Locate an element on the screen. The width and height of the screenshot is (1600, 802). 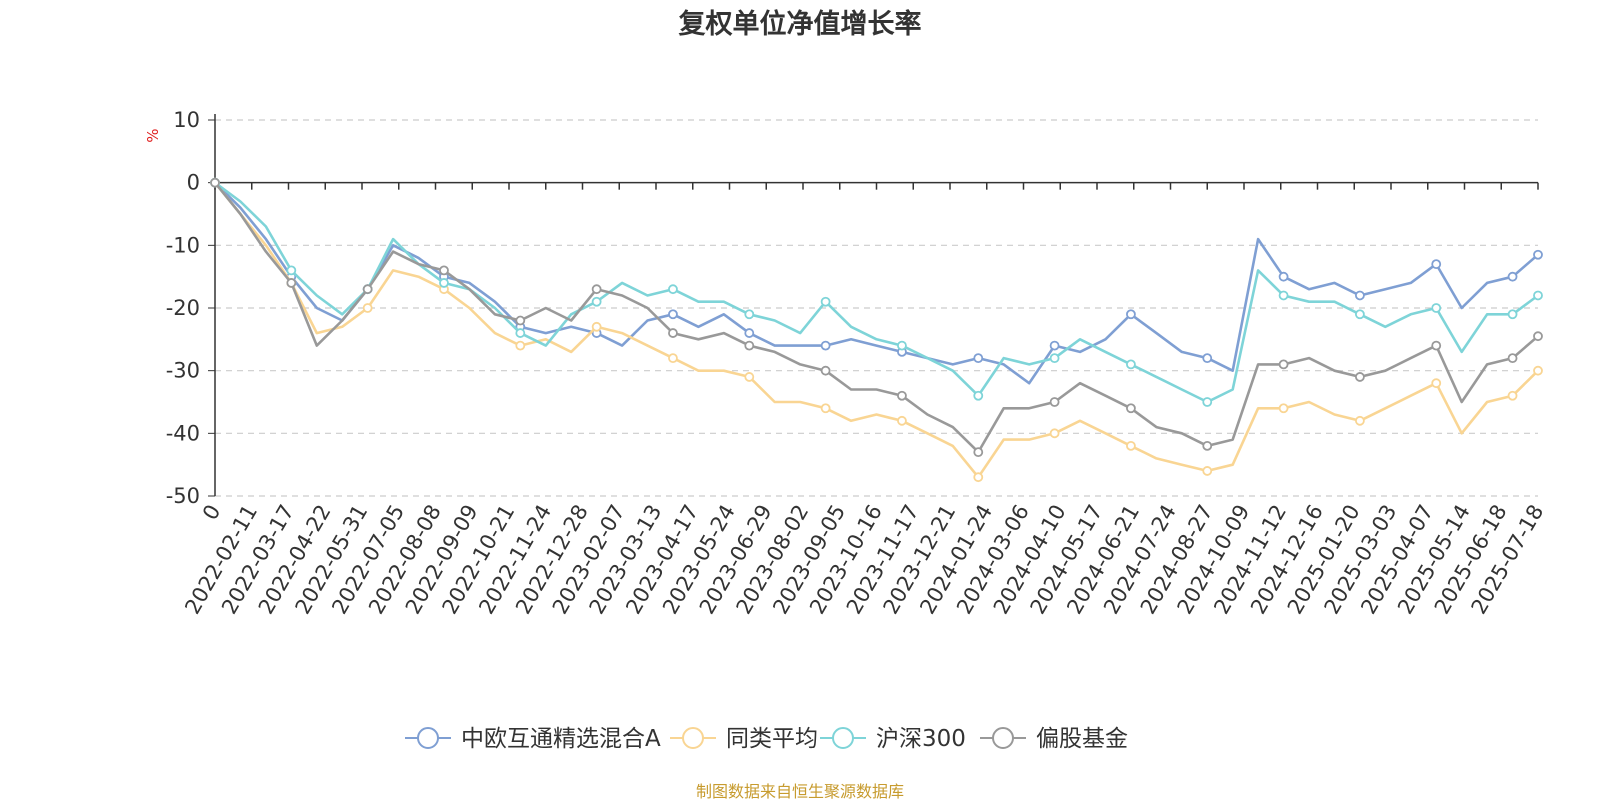
y-tick-label: 10 is located at coordinates (186, 120).